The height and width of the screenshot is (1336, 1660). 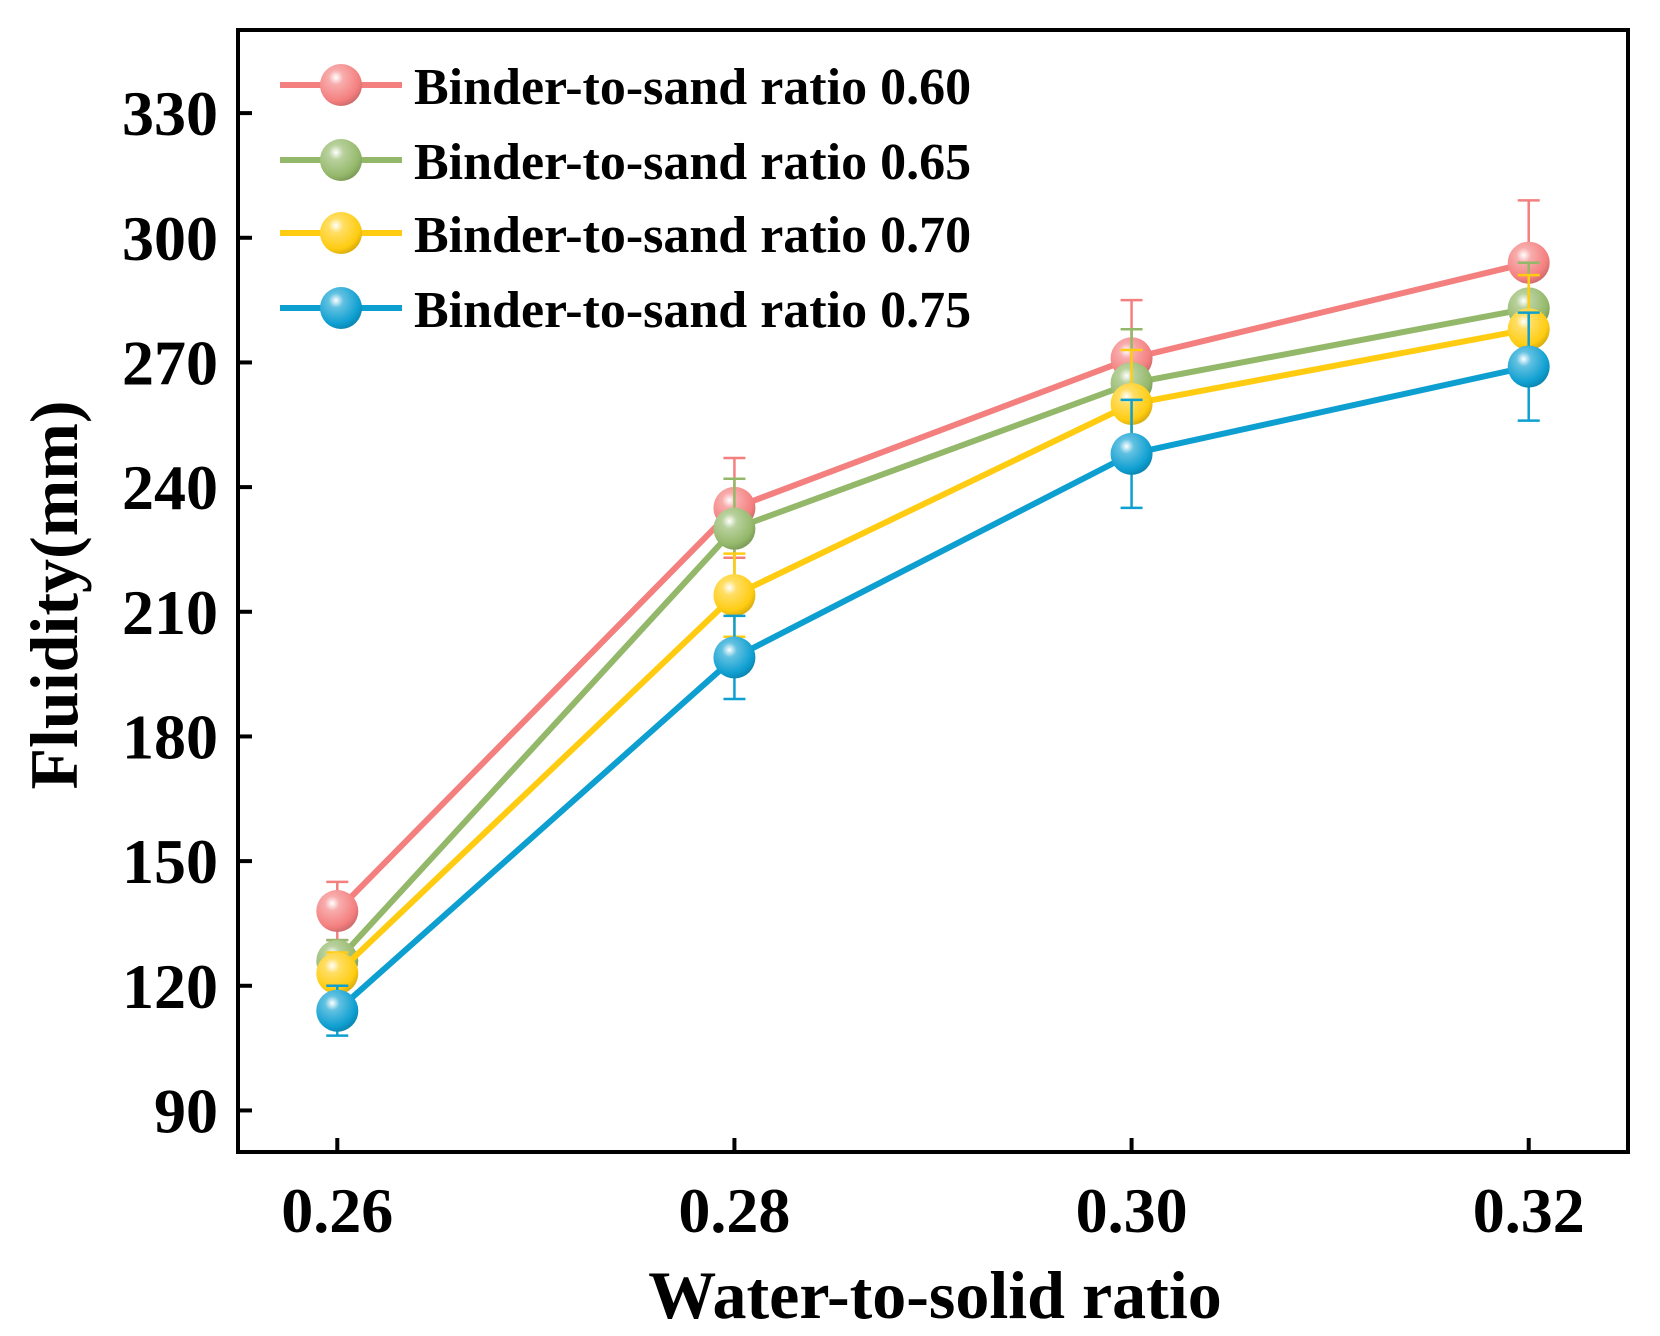 I want to click on legend-label: Binder-to-sand ratio 0.70, so click(x=692, y=235).